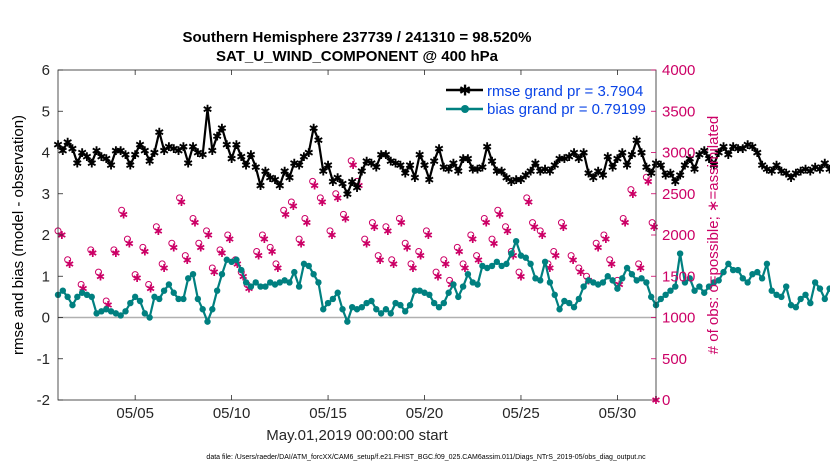  Describe the element at coordinates (666, 400) in the screenshot. I see `right-tick-label: 0` at that location.